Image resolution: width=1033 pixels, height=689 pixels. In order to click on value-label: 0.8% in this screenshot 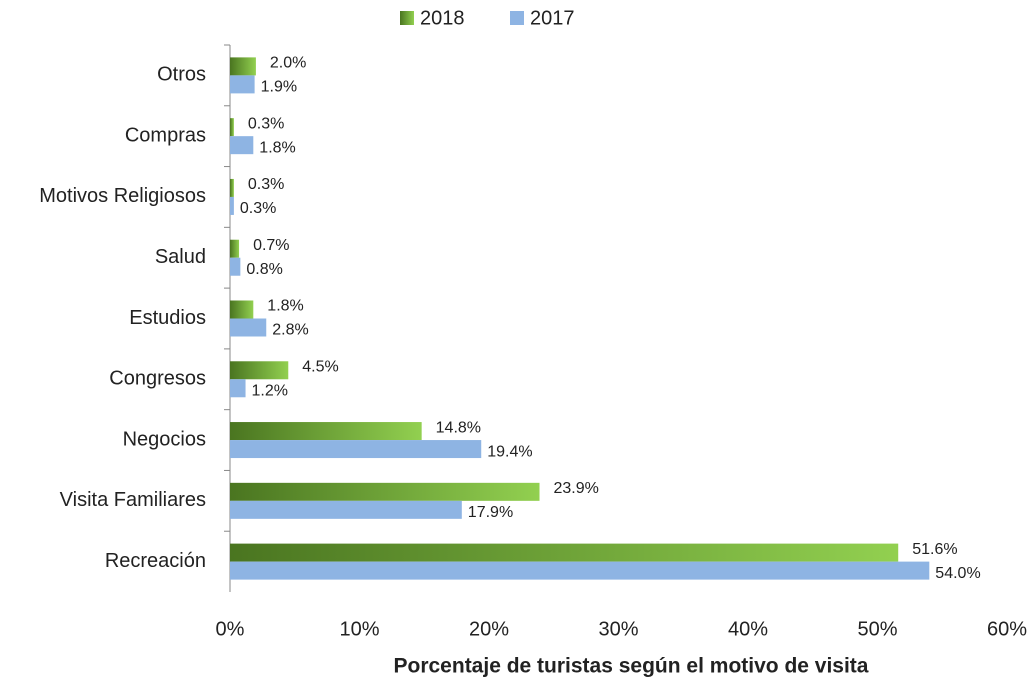, I will do `click(264, 269)`.